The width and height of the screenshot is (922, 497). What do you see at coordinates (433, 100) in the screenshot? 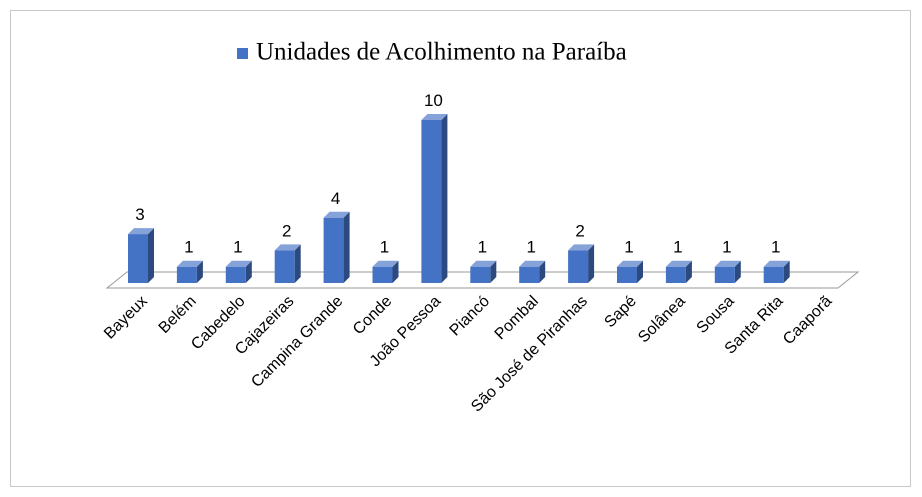
I see `data-label: 10` at bounding box center [433, 100].